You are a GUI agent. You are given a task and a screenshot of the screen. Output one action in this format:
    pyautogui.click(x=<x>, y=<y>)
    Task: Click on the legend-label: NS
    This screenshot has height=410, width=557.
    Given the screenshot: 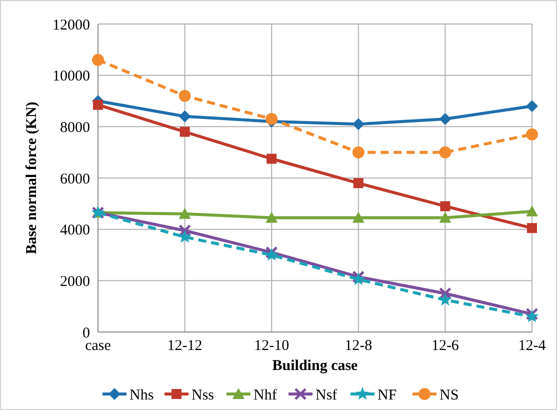 What is the action you would take?
    pyautogui.click(x=449, y=395)
    